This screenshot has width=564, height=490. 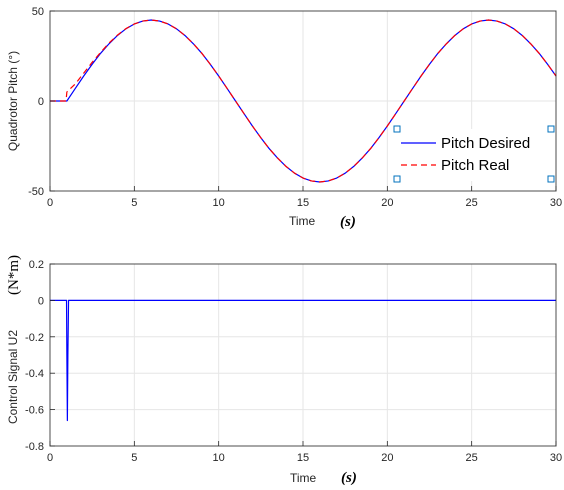 What do you see at coordinates (551, 129) in the screenshot?
I see `pitch-legend-handle-tr` at bounding box center [551, 129].